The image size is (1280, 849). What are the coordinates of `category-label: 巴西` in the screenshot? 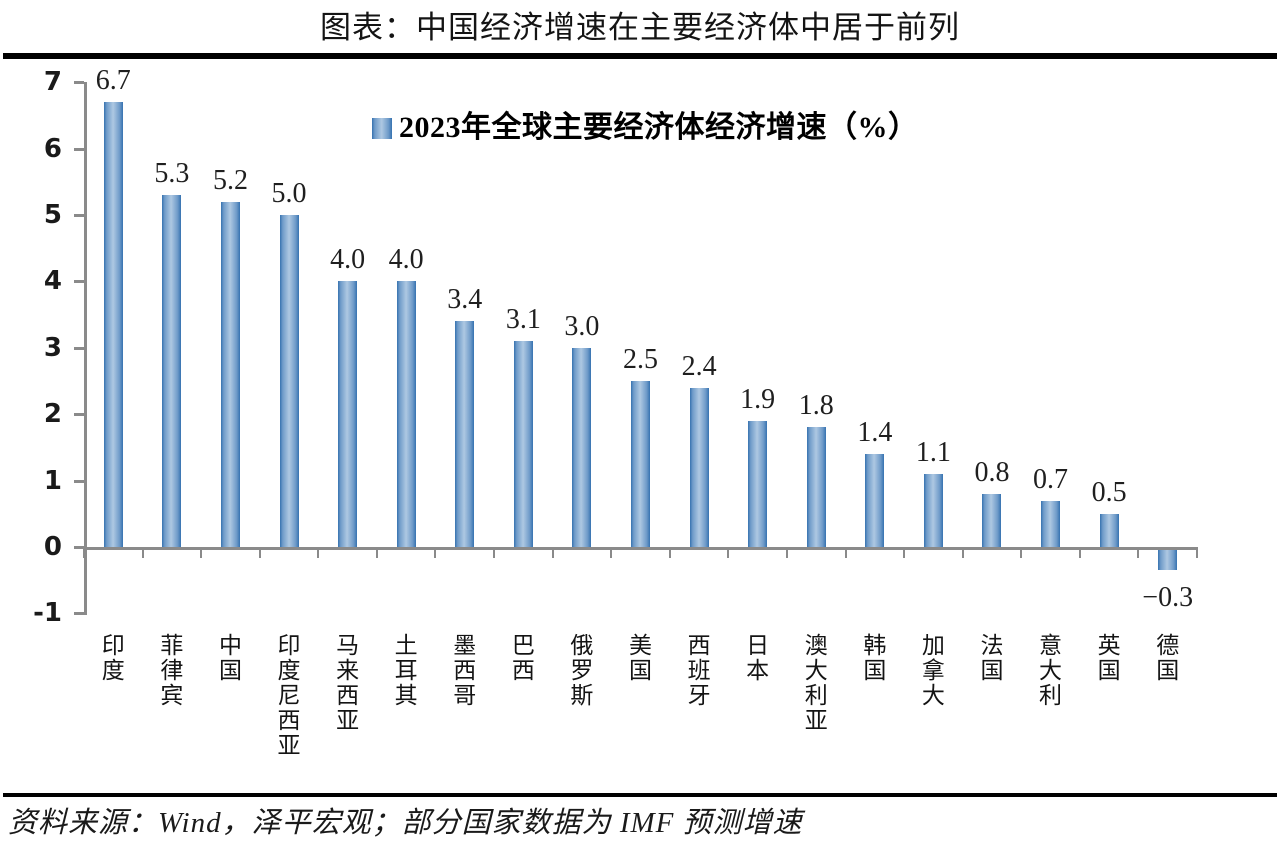 It's located at (523, 658).